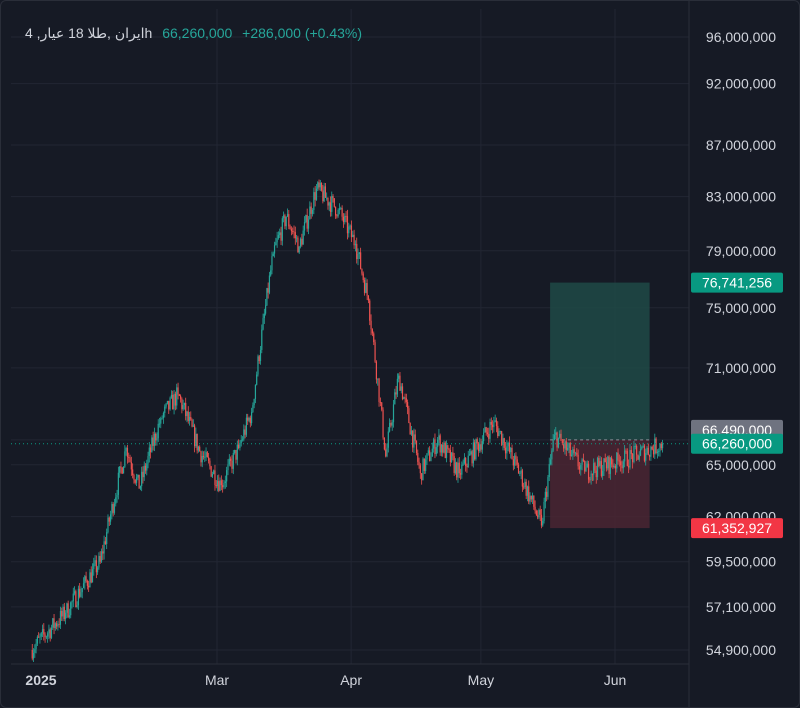 The height and width of the screenshot is (708, 800). What do you see at coordinates (741, 84) in the screenshot?
I see `y-tick-label: 92,000,000` at bounding box center [741, 84].